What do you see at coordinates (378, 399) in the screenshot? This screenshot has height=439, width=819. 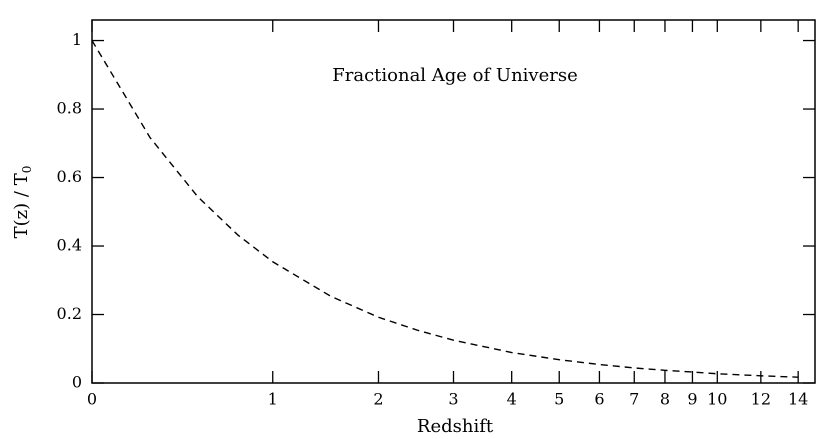 I see `x-tick-label: 2` at bounding box center [378, 399].